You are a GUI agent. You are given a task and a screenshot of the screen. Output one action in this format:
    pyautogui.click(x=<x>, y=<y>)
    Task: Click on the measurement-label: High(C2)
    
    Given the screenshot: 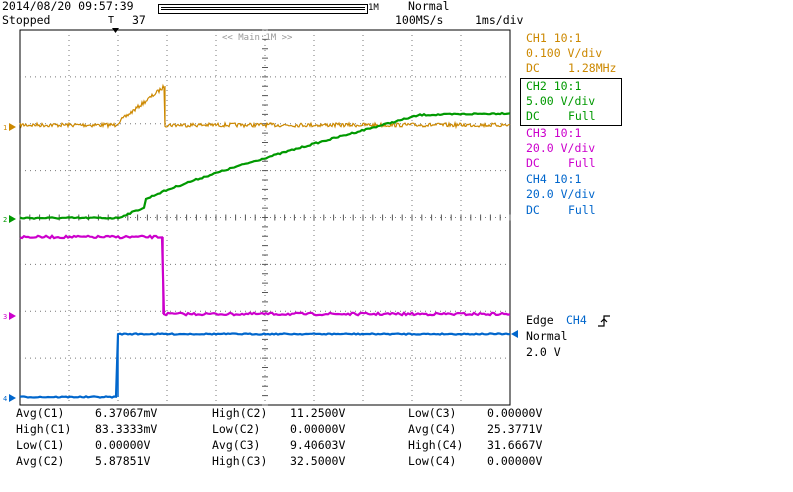 What is the action you would take?
    pyautogui.click(x=240, y=413)
    